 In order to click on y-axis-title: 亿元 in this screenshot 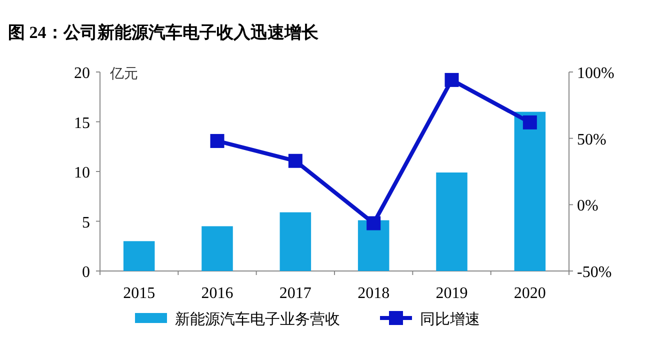, I will do `click(123, 74)`.